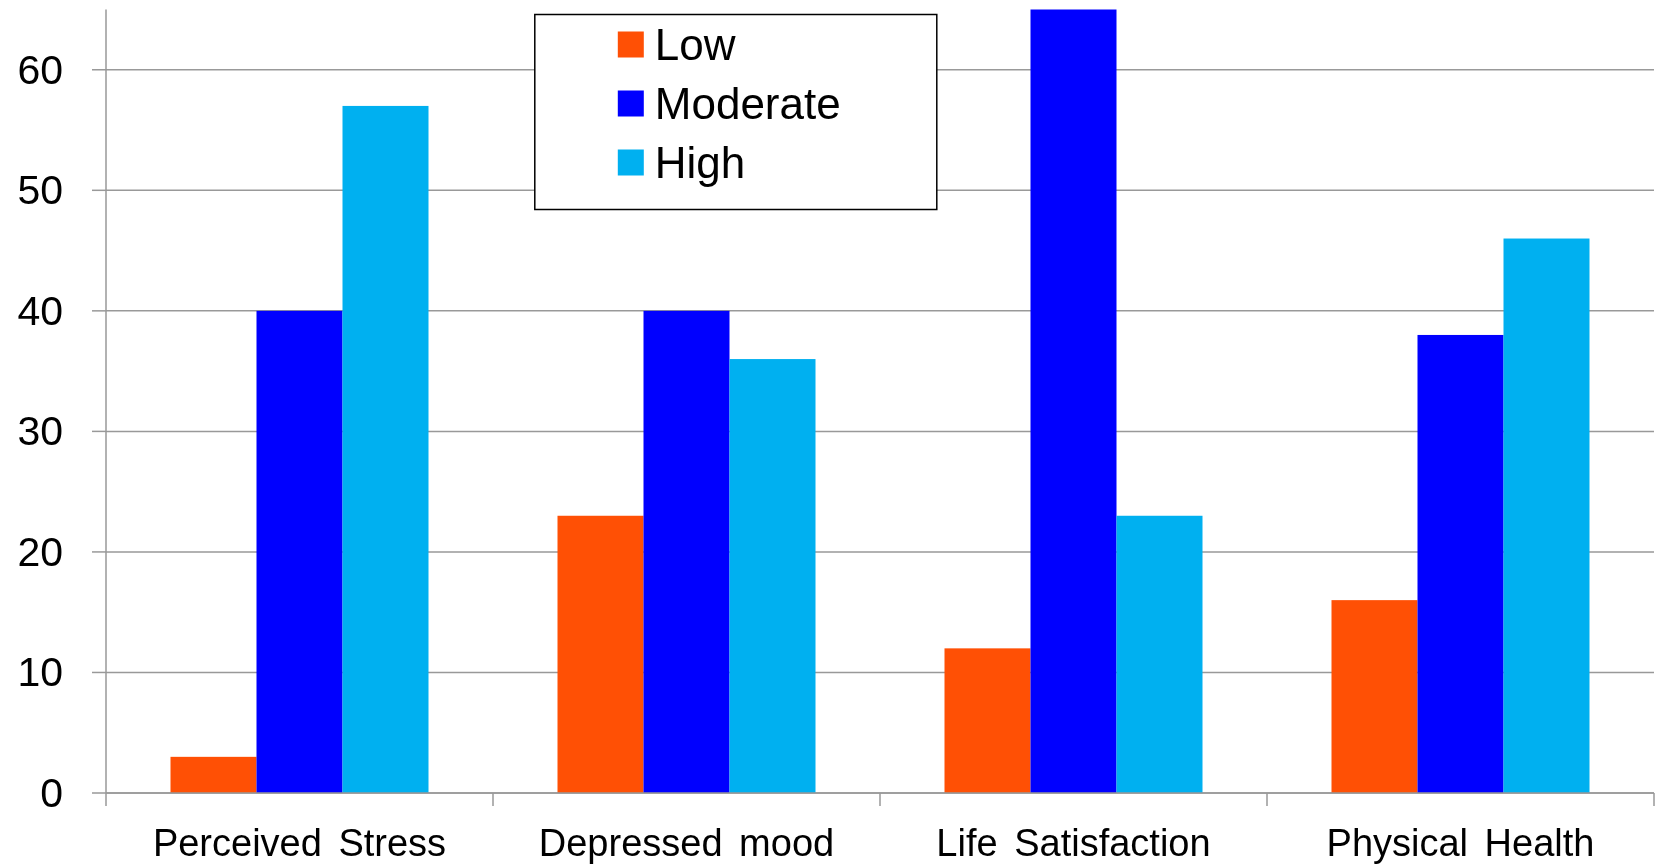  Describe the element at coordinates (40, 551) in the screenshot. I see `y-tick-label: 20` at that location.